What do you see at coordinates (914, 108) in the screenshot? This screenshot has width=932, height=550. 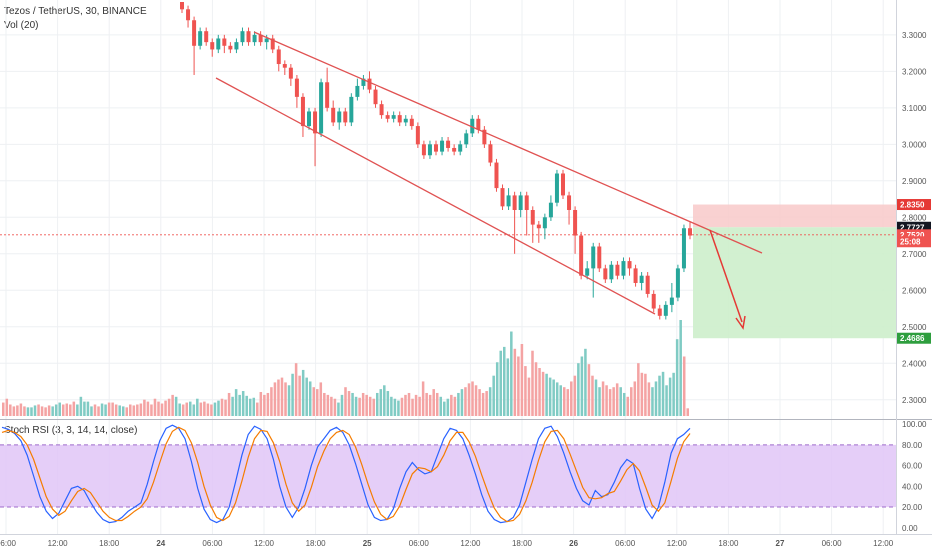 I see `price-tick-label: 3.1000` at bounding box center [914, 108].